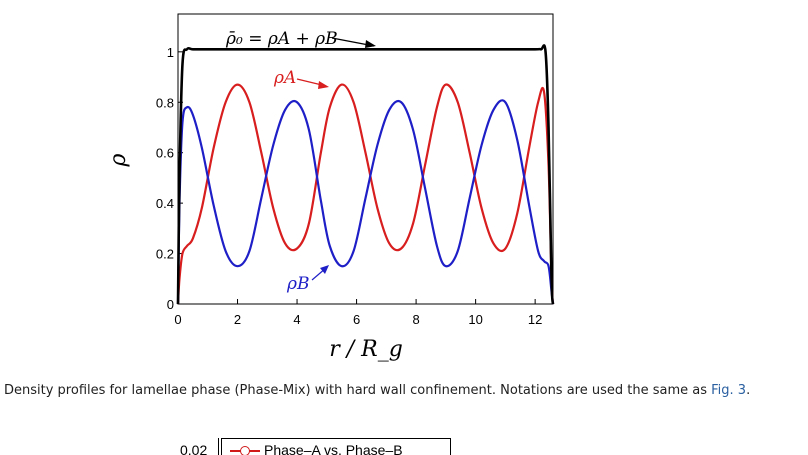  Describe the element at coordinates (245, 450) in the screenshot. I see `legend-circle-marker` at that location.